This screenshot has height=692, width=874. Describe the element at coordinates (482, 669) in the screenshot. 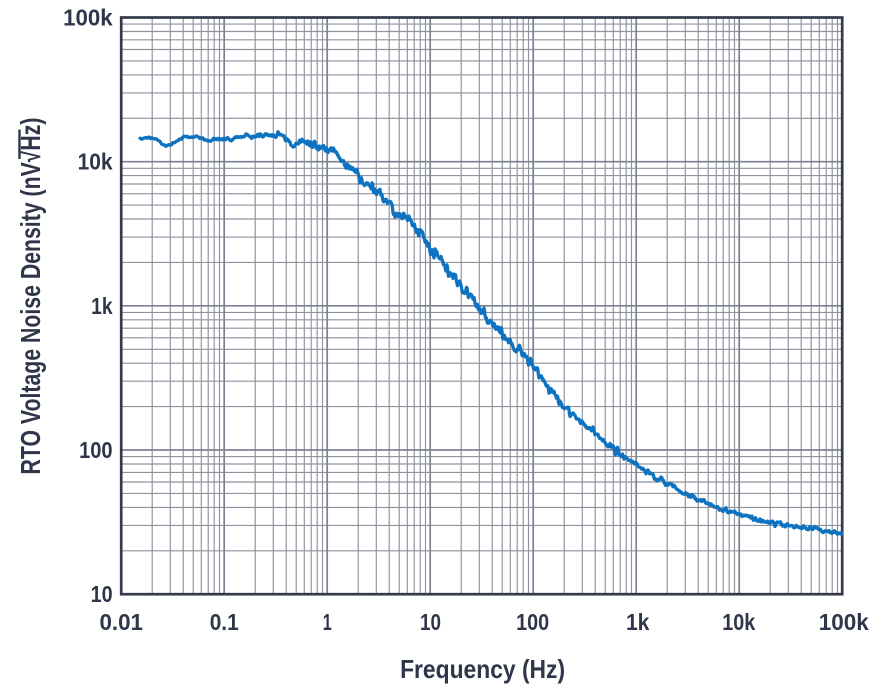

I see `svg-text: Frequency (Hz)` at that location.